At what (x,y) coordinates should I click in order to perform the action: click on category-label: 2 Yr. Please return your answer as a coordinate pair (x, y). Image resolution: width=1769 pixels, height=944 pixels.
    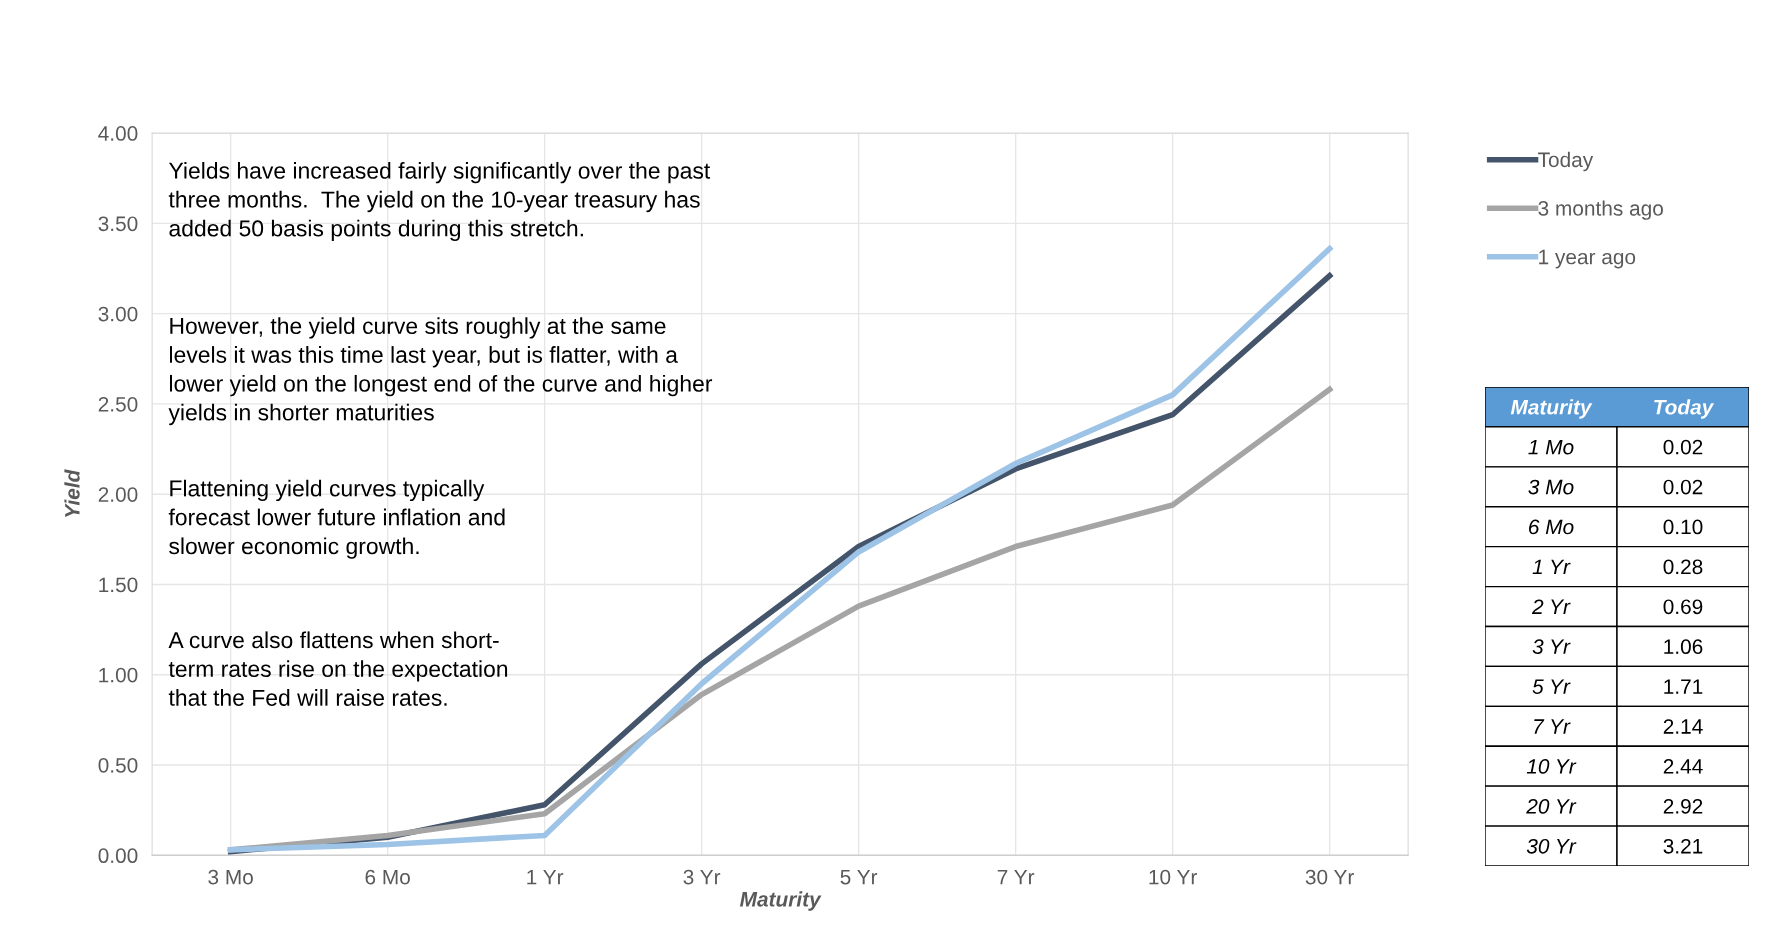
    Looking at the image, I should click on (1551, 606).